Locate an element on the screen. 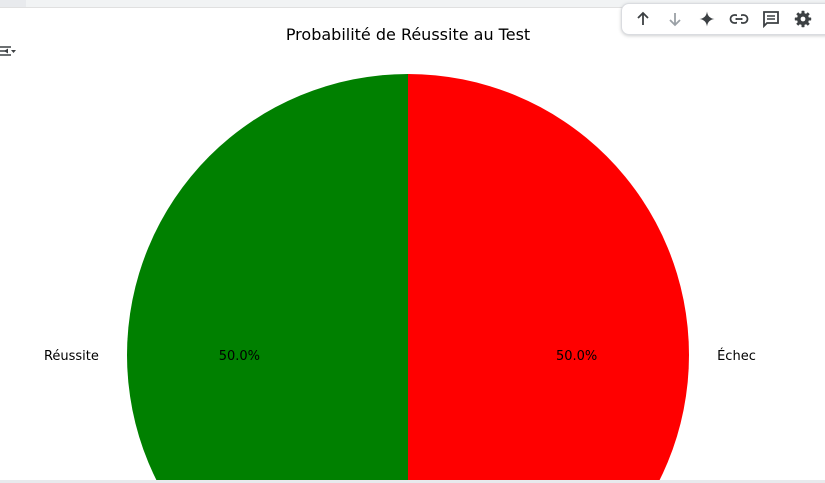 Image resolution: width=825 pixels, height=483 pixels. chart-title: Probabilité de Réussite au Test is located at coordinates (408, 34).